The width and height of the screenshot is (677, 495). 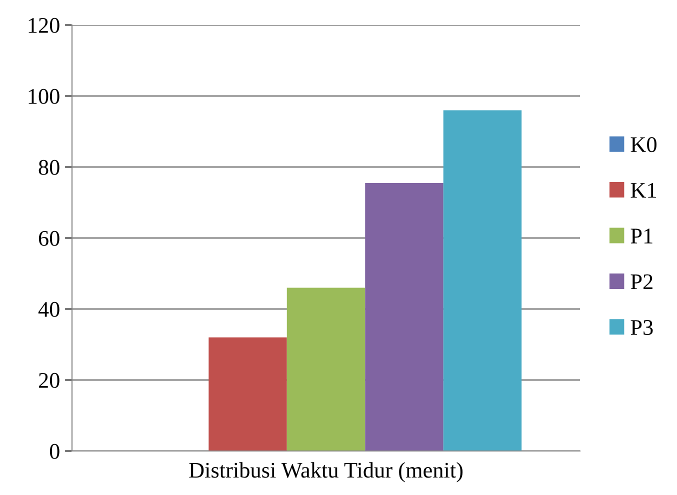 What do you see at coordinates (49, 238) in the screenshot?
I see `y-tick-label: 60` at bounding box center [49, 238].